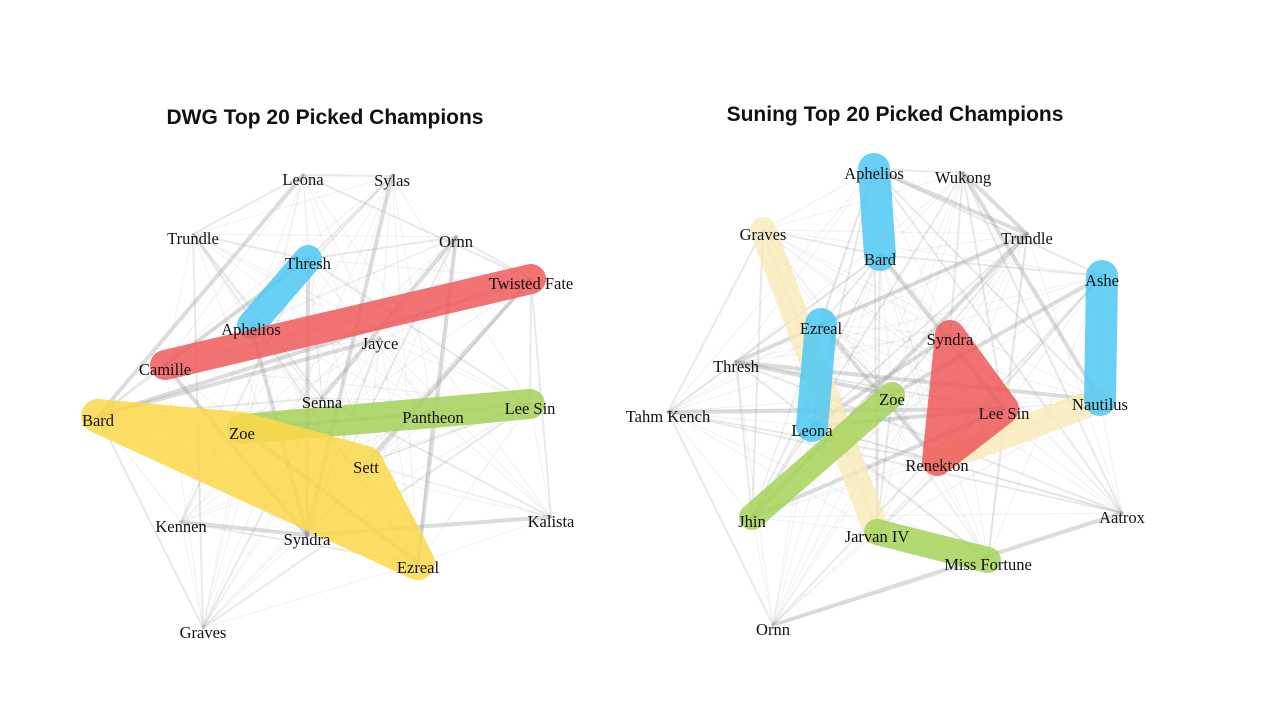 Image resolution: width=1280 pixels, height=720 pixels. Describe the element at coordinates (780, 403) in the screenshot. I see `edge-zoe-tahm-kench` at that location.